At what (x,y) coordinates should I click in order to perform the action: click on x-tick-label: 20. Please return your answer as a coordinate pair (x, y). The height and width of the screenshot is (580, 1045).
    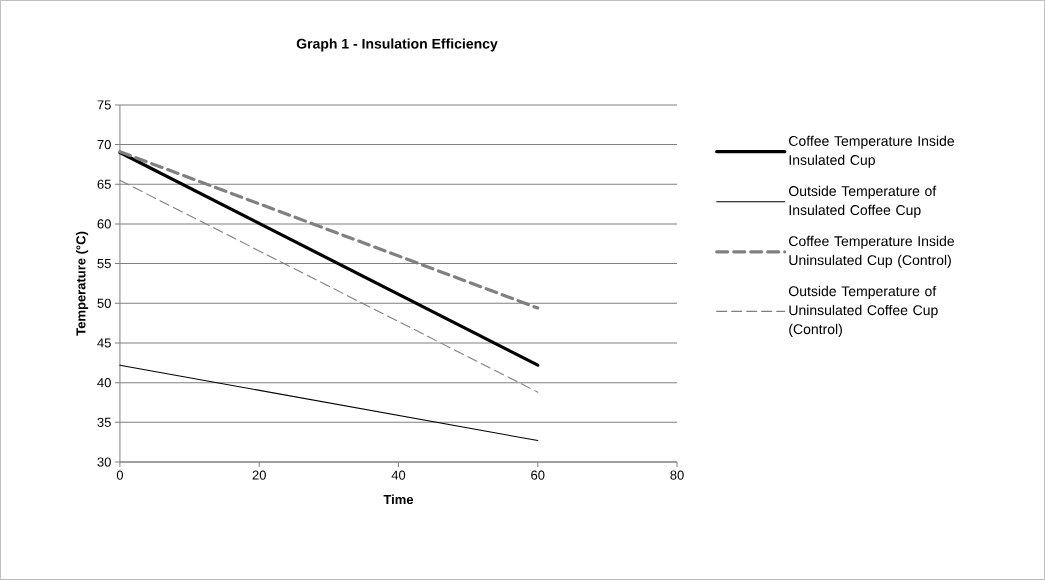
    Looking at the image, I should click on (259, 475).